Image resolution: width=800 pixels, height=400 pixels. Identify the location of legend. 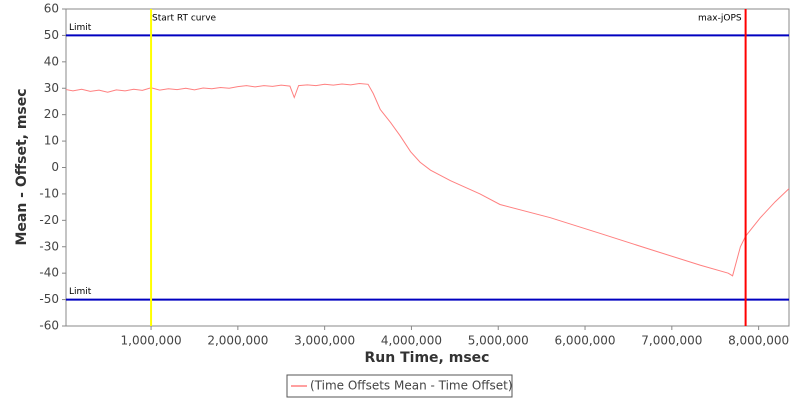
(399, 386).